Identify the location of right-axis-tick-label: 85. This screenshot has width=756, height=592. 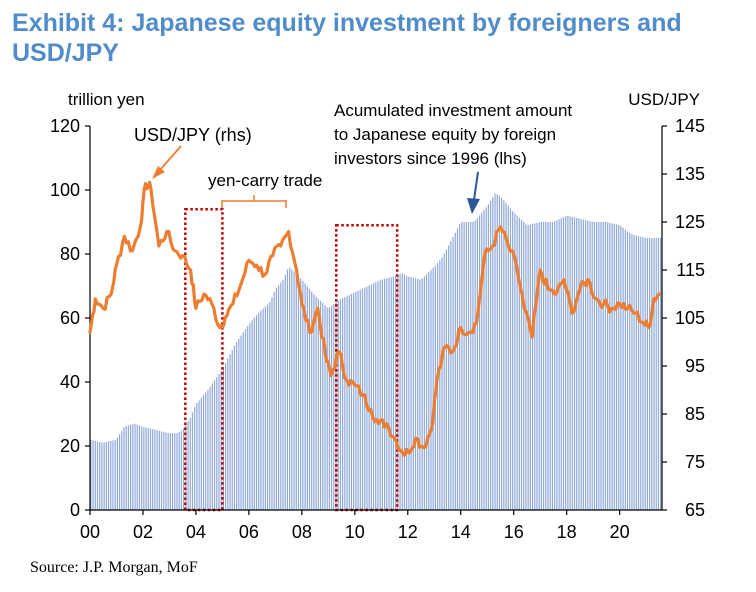
(695, 414).